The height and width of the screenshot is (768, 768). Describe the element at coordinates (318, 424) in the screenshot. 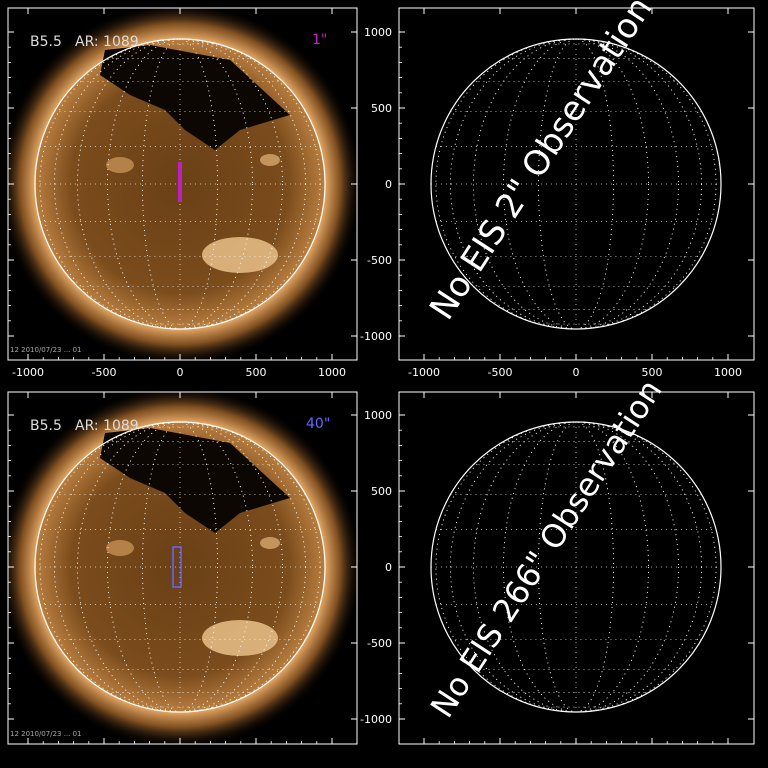

I see `slit-width-label: 40"` at that location.